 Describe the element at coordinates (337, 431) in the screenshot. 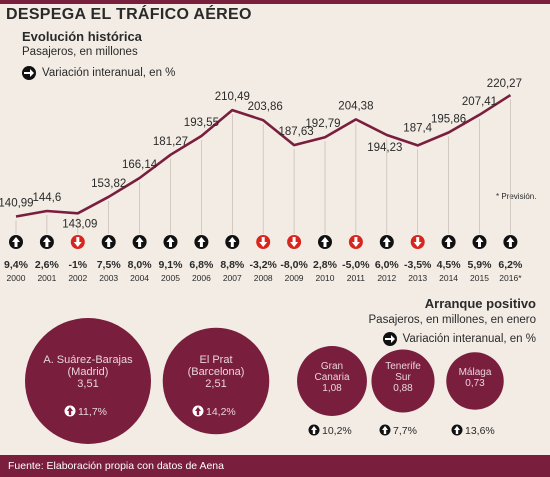

I see `bubble-variation: 10,2%` at that location.